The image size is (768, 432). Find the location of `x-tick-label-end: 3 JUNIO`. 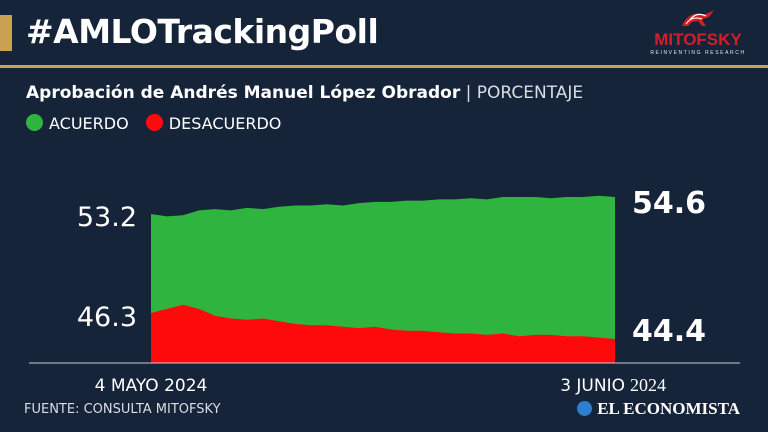

x-tick-label-end: 3 JUNIO is located at coordinates (592, 386).